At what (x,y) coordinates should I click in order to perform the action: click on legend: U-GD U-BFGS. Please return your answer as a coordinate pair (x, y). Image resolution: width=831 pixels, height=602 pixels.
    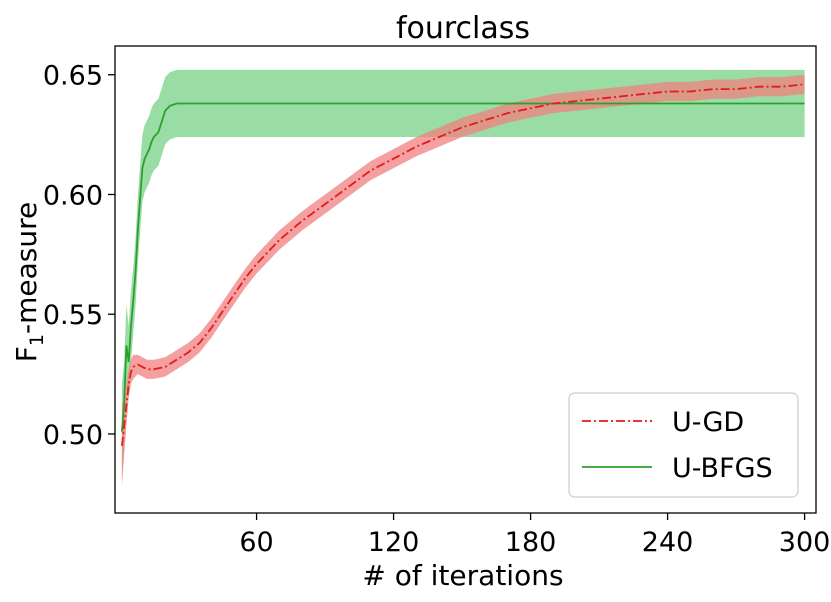
    Looking at the image, I should click on (683, 445).